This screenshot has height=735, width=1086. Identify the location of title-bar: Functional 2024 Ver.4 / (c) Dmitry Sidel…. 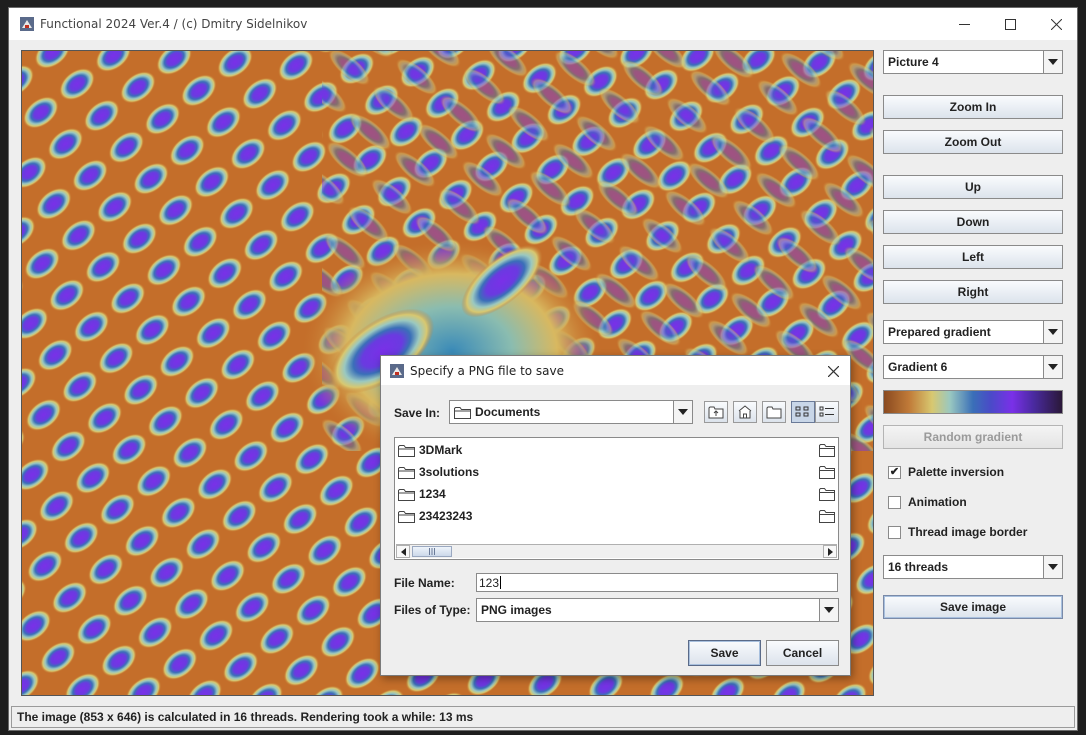
(543, 24).